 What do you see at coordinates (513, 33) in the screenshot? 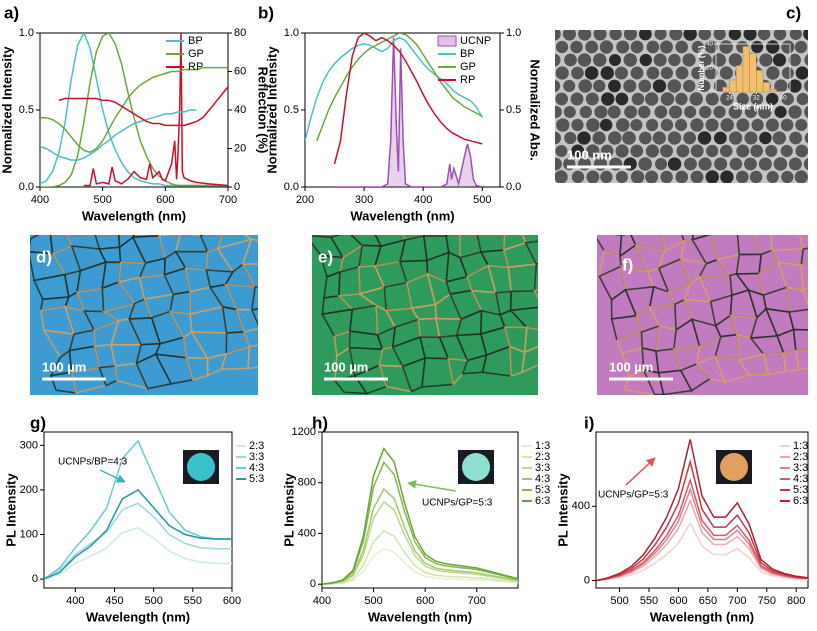
I see `y2-tick-label: 1.0` at bounding box center [513, 33].